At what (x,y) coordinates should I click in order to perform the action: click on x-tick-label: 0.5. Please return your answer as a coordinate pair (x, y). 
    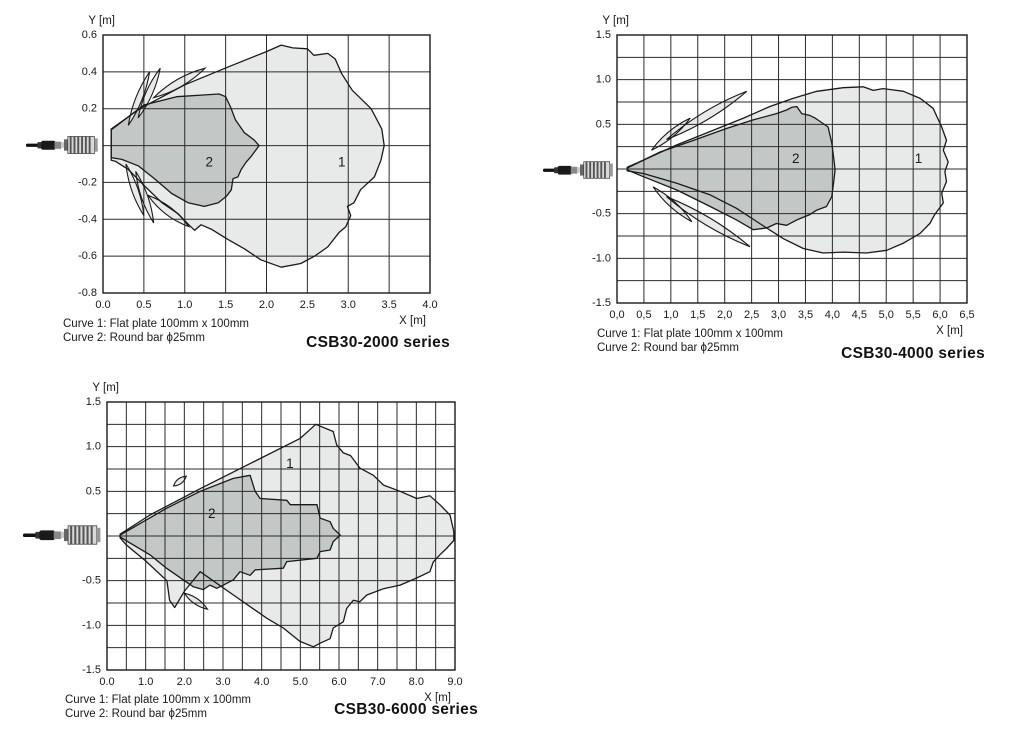
    Looking at the image, I should click on (143, 305).